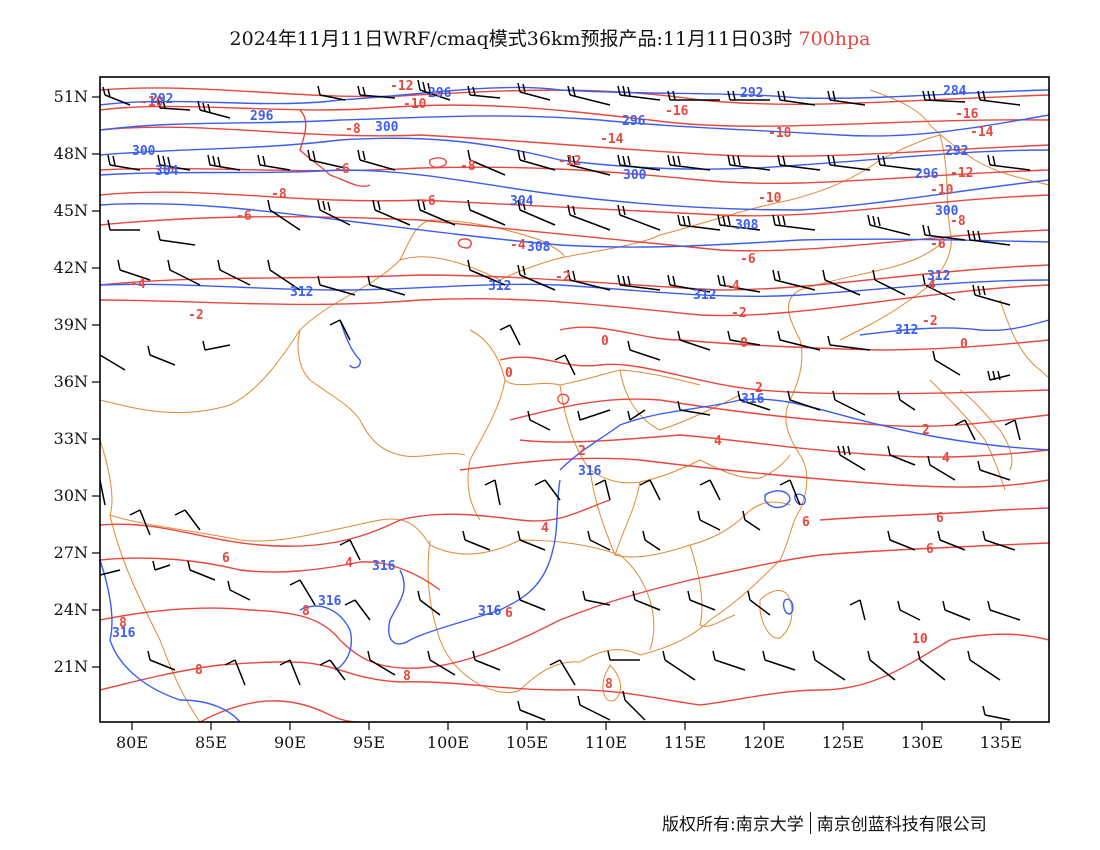  Describe the element at coordinates (511, 39) in the screenshot. I see `title-main: 2024年11月11日WRF/cmaq模式36km预报产品:11月11日03时` at that location.